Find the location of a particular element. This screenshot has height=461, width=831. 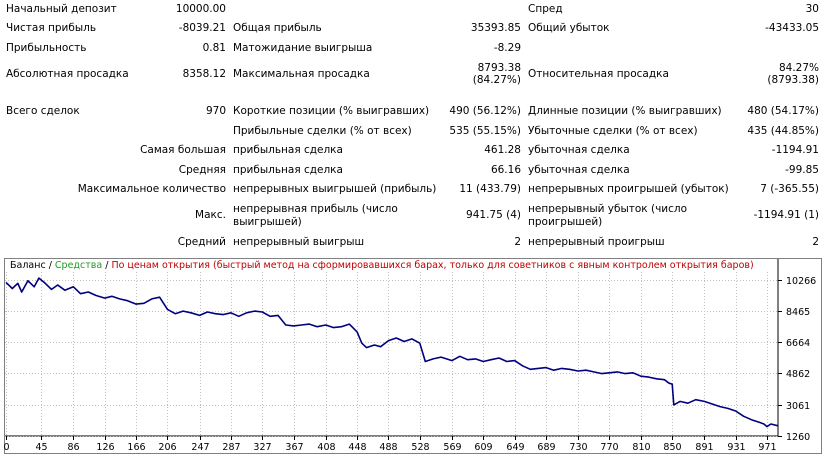

x-tick-label: 488 is located at coordinates (388, 447).